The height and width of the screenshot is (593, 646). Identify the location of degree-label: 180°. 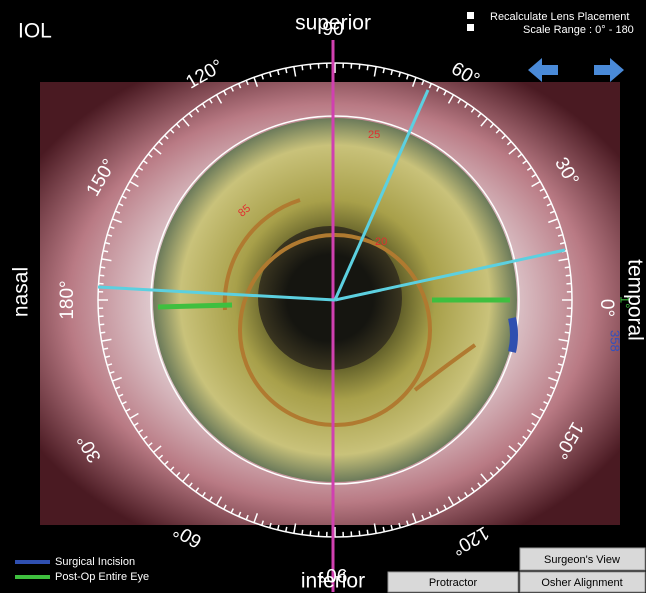
(67, 299).